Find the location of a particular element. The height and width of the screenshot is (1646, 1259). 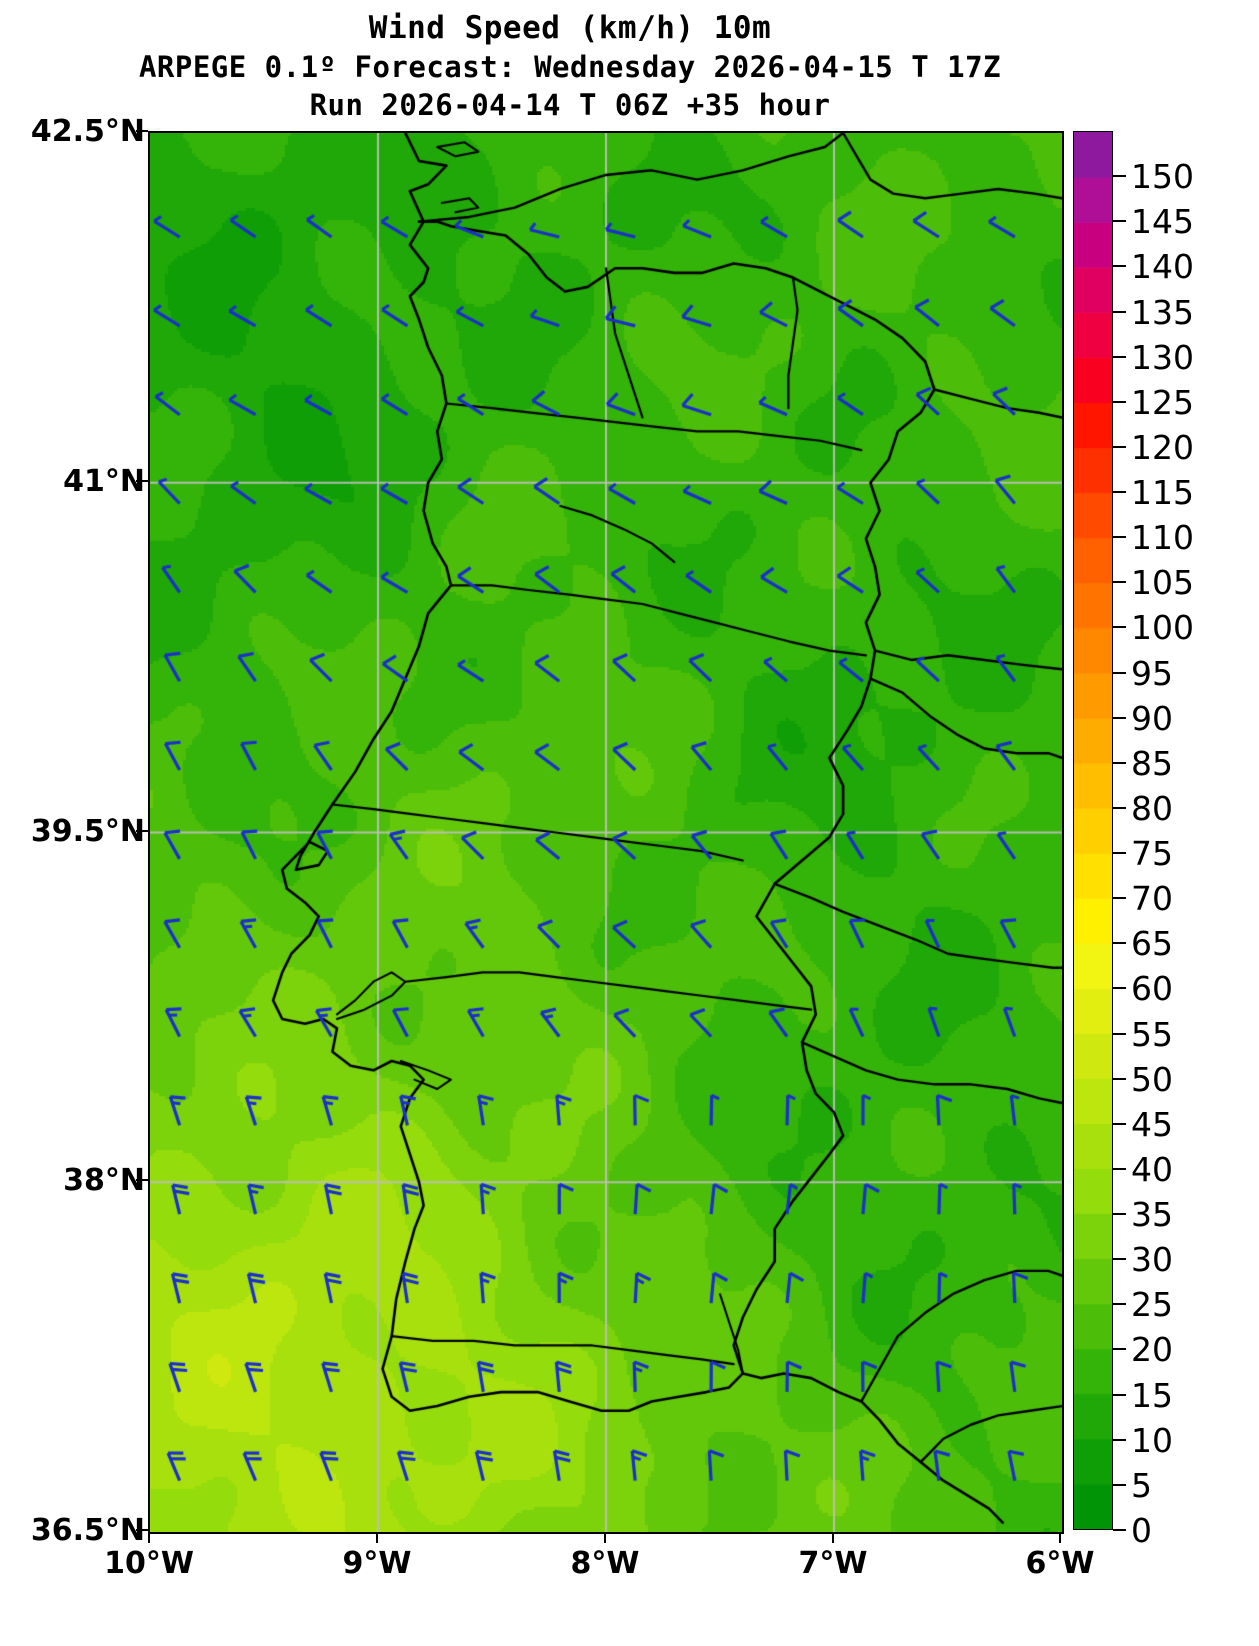

colorbar-tick-label: 55 is located at coordinates (1152, 1034).